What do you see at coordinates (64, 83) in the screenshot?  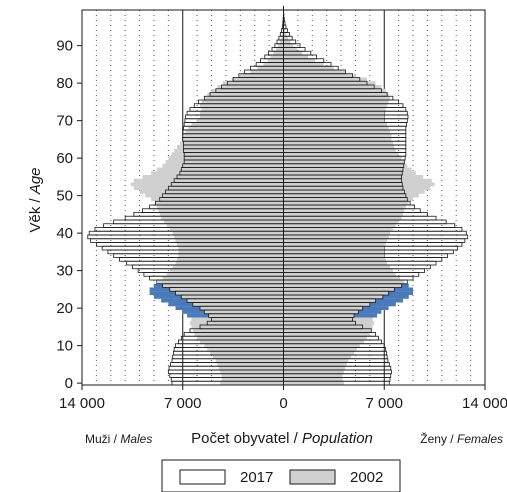 I see `y-tick-label: 80` at bounding box center [64, 83].